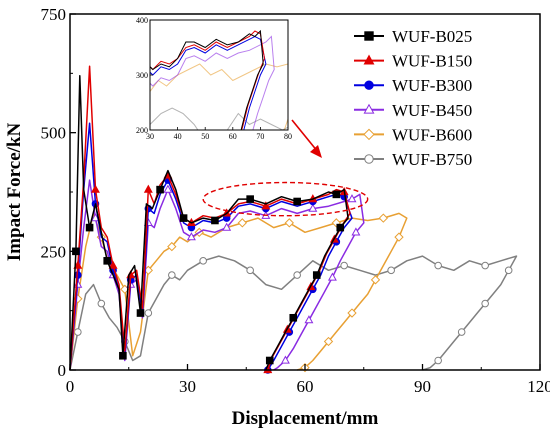 The image size is (550, 432). Describe the element at coordinates (316, 151) in the screenshot. I see `annotation-arrow-head` at that location.